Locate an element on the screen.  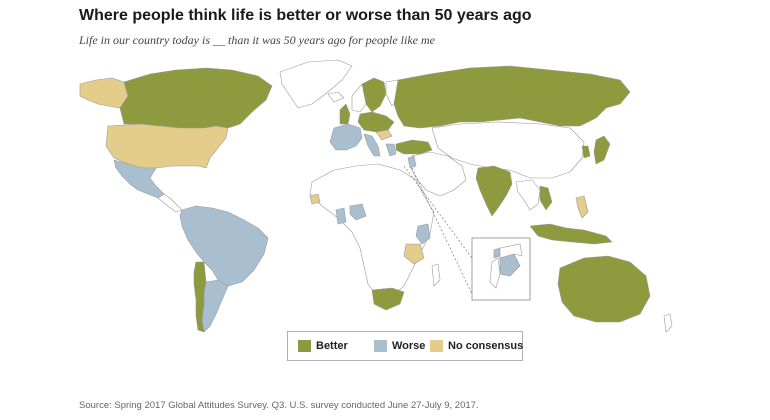
region-tanzania is located at coordinates (414, 254).